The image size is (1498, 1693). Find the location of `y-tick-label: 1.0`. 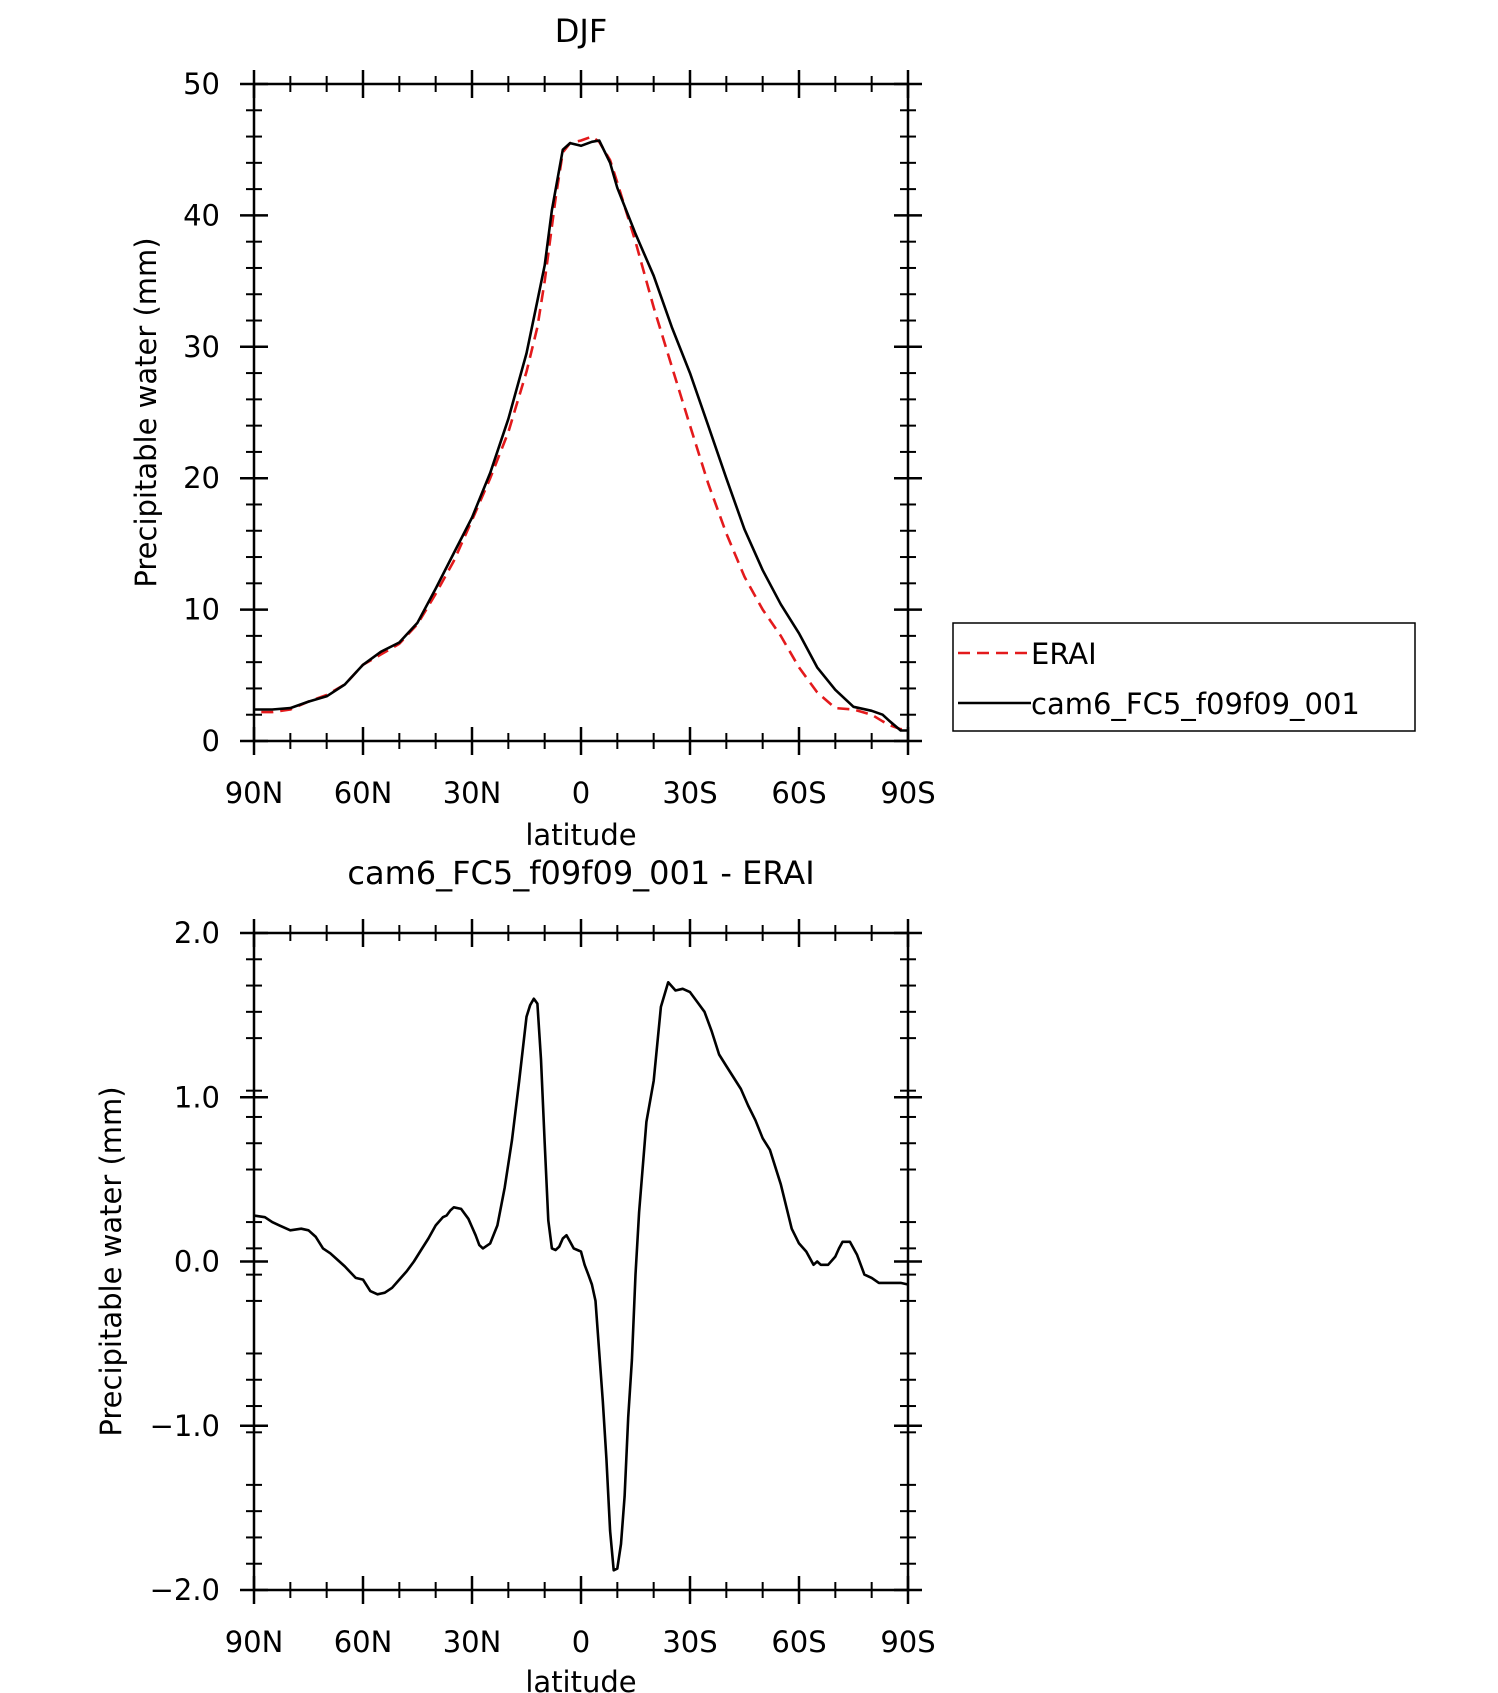

y-tick-label: 1.0 is located at coordinates (197, 1097).